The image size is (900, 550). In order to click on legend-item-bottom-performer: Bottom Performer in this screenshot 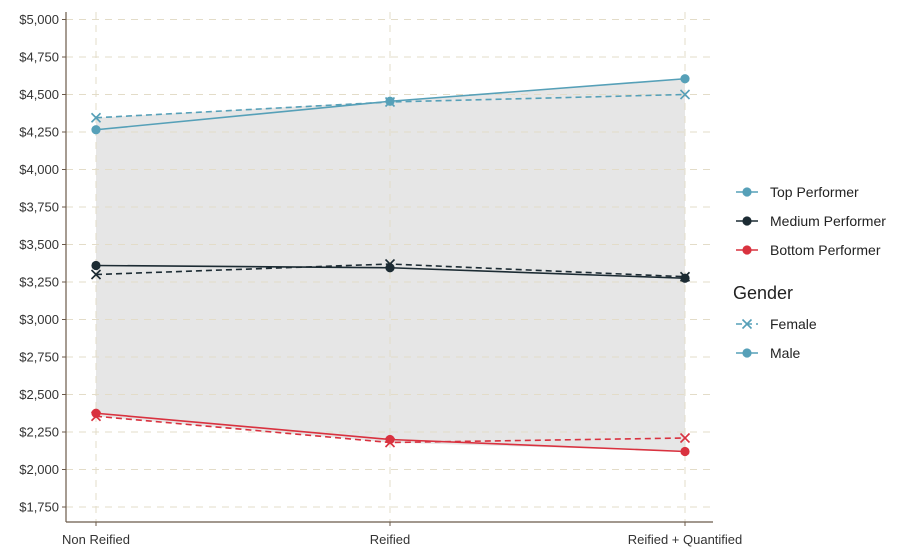, I will do `click(808, 250)`.